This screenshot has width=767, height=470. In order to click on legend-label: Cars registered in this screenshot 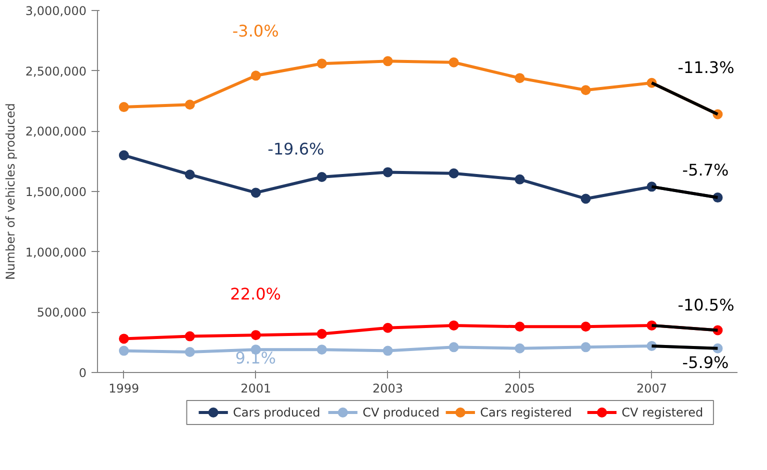, I will do `click(526, 413)`.